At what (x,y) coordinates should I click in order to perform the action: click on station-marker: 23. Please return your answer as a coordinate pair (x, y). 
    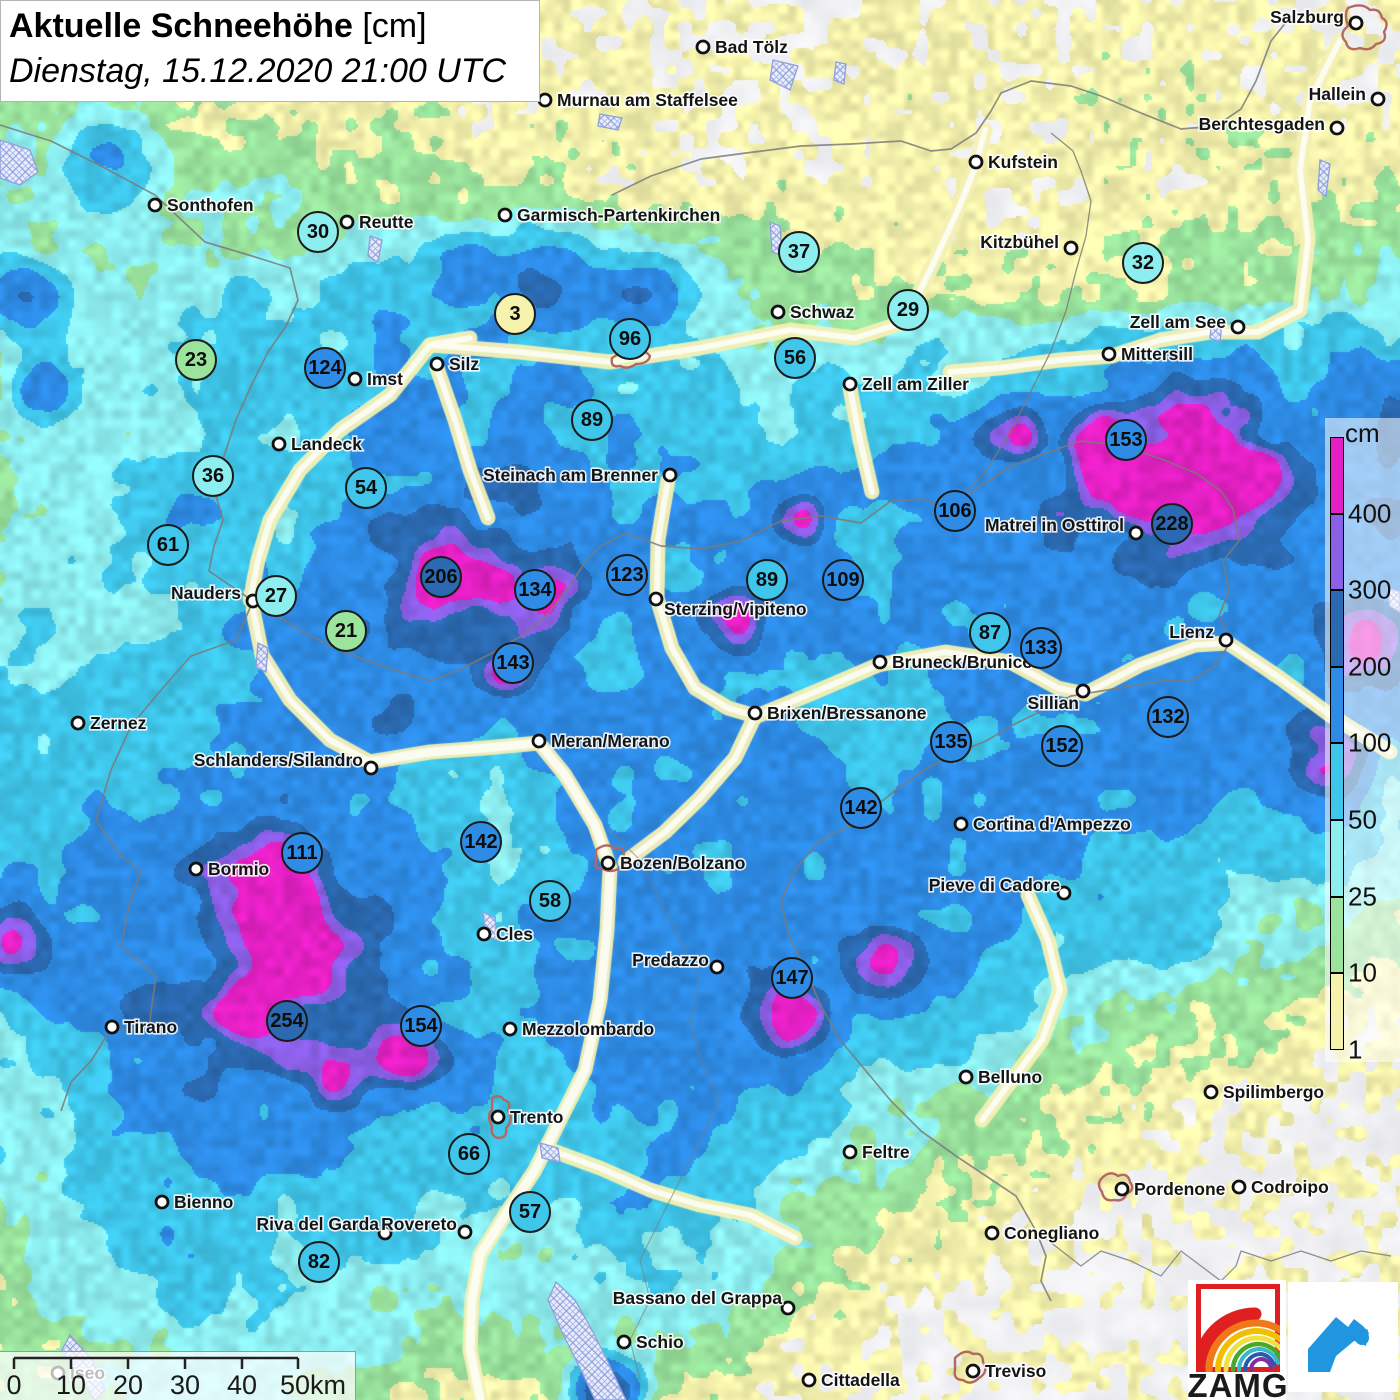
    Looking at the image, I should click on (196, 360).